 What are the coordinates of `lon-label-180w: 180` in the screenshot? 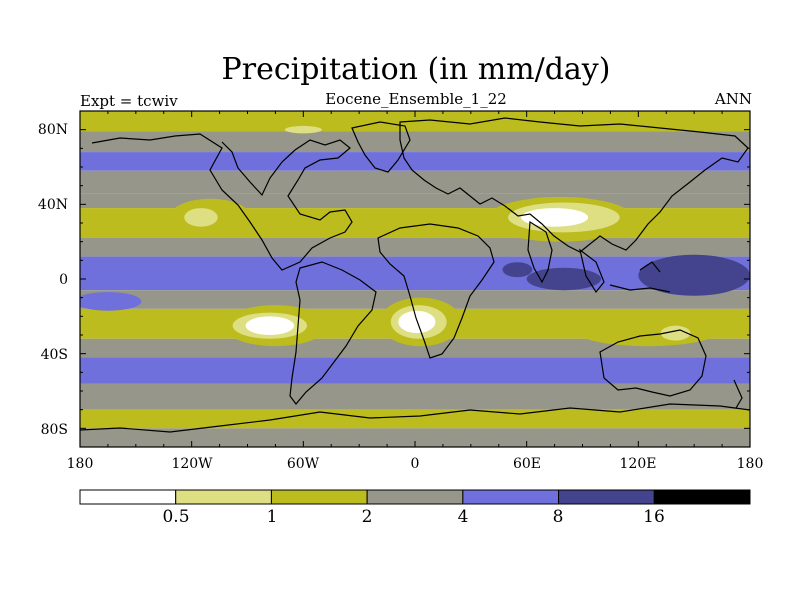 It's located at (80, 464).